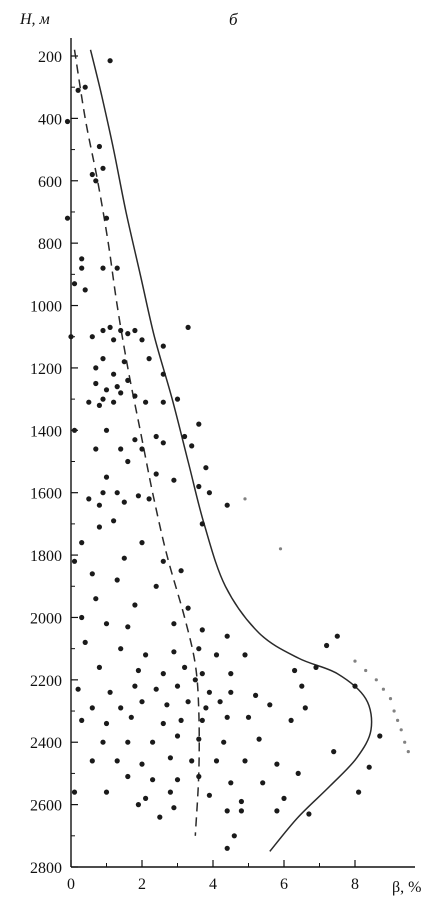  Describe the element at coordinates (46, 369) in the screenshot. I see `y-tick-label-1200: 1200` at that location.